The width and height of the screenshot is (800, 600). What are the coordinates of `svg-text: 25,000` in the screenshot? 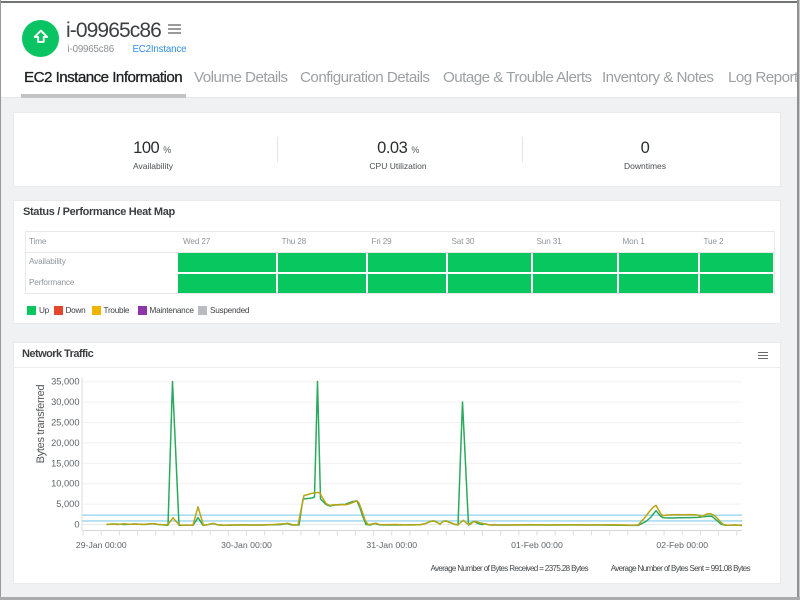 It's located at (65, 423).